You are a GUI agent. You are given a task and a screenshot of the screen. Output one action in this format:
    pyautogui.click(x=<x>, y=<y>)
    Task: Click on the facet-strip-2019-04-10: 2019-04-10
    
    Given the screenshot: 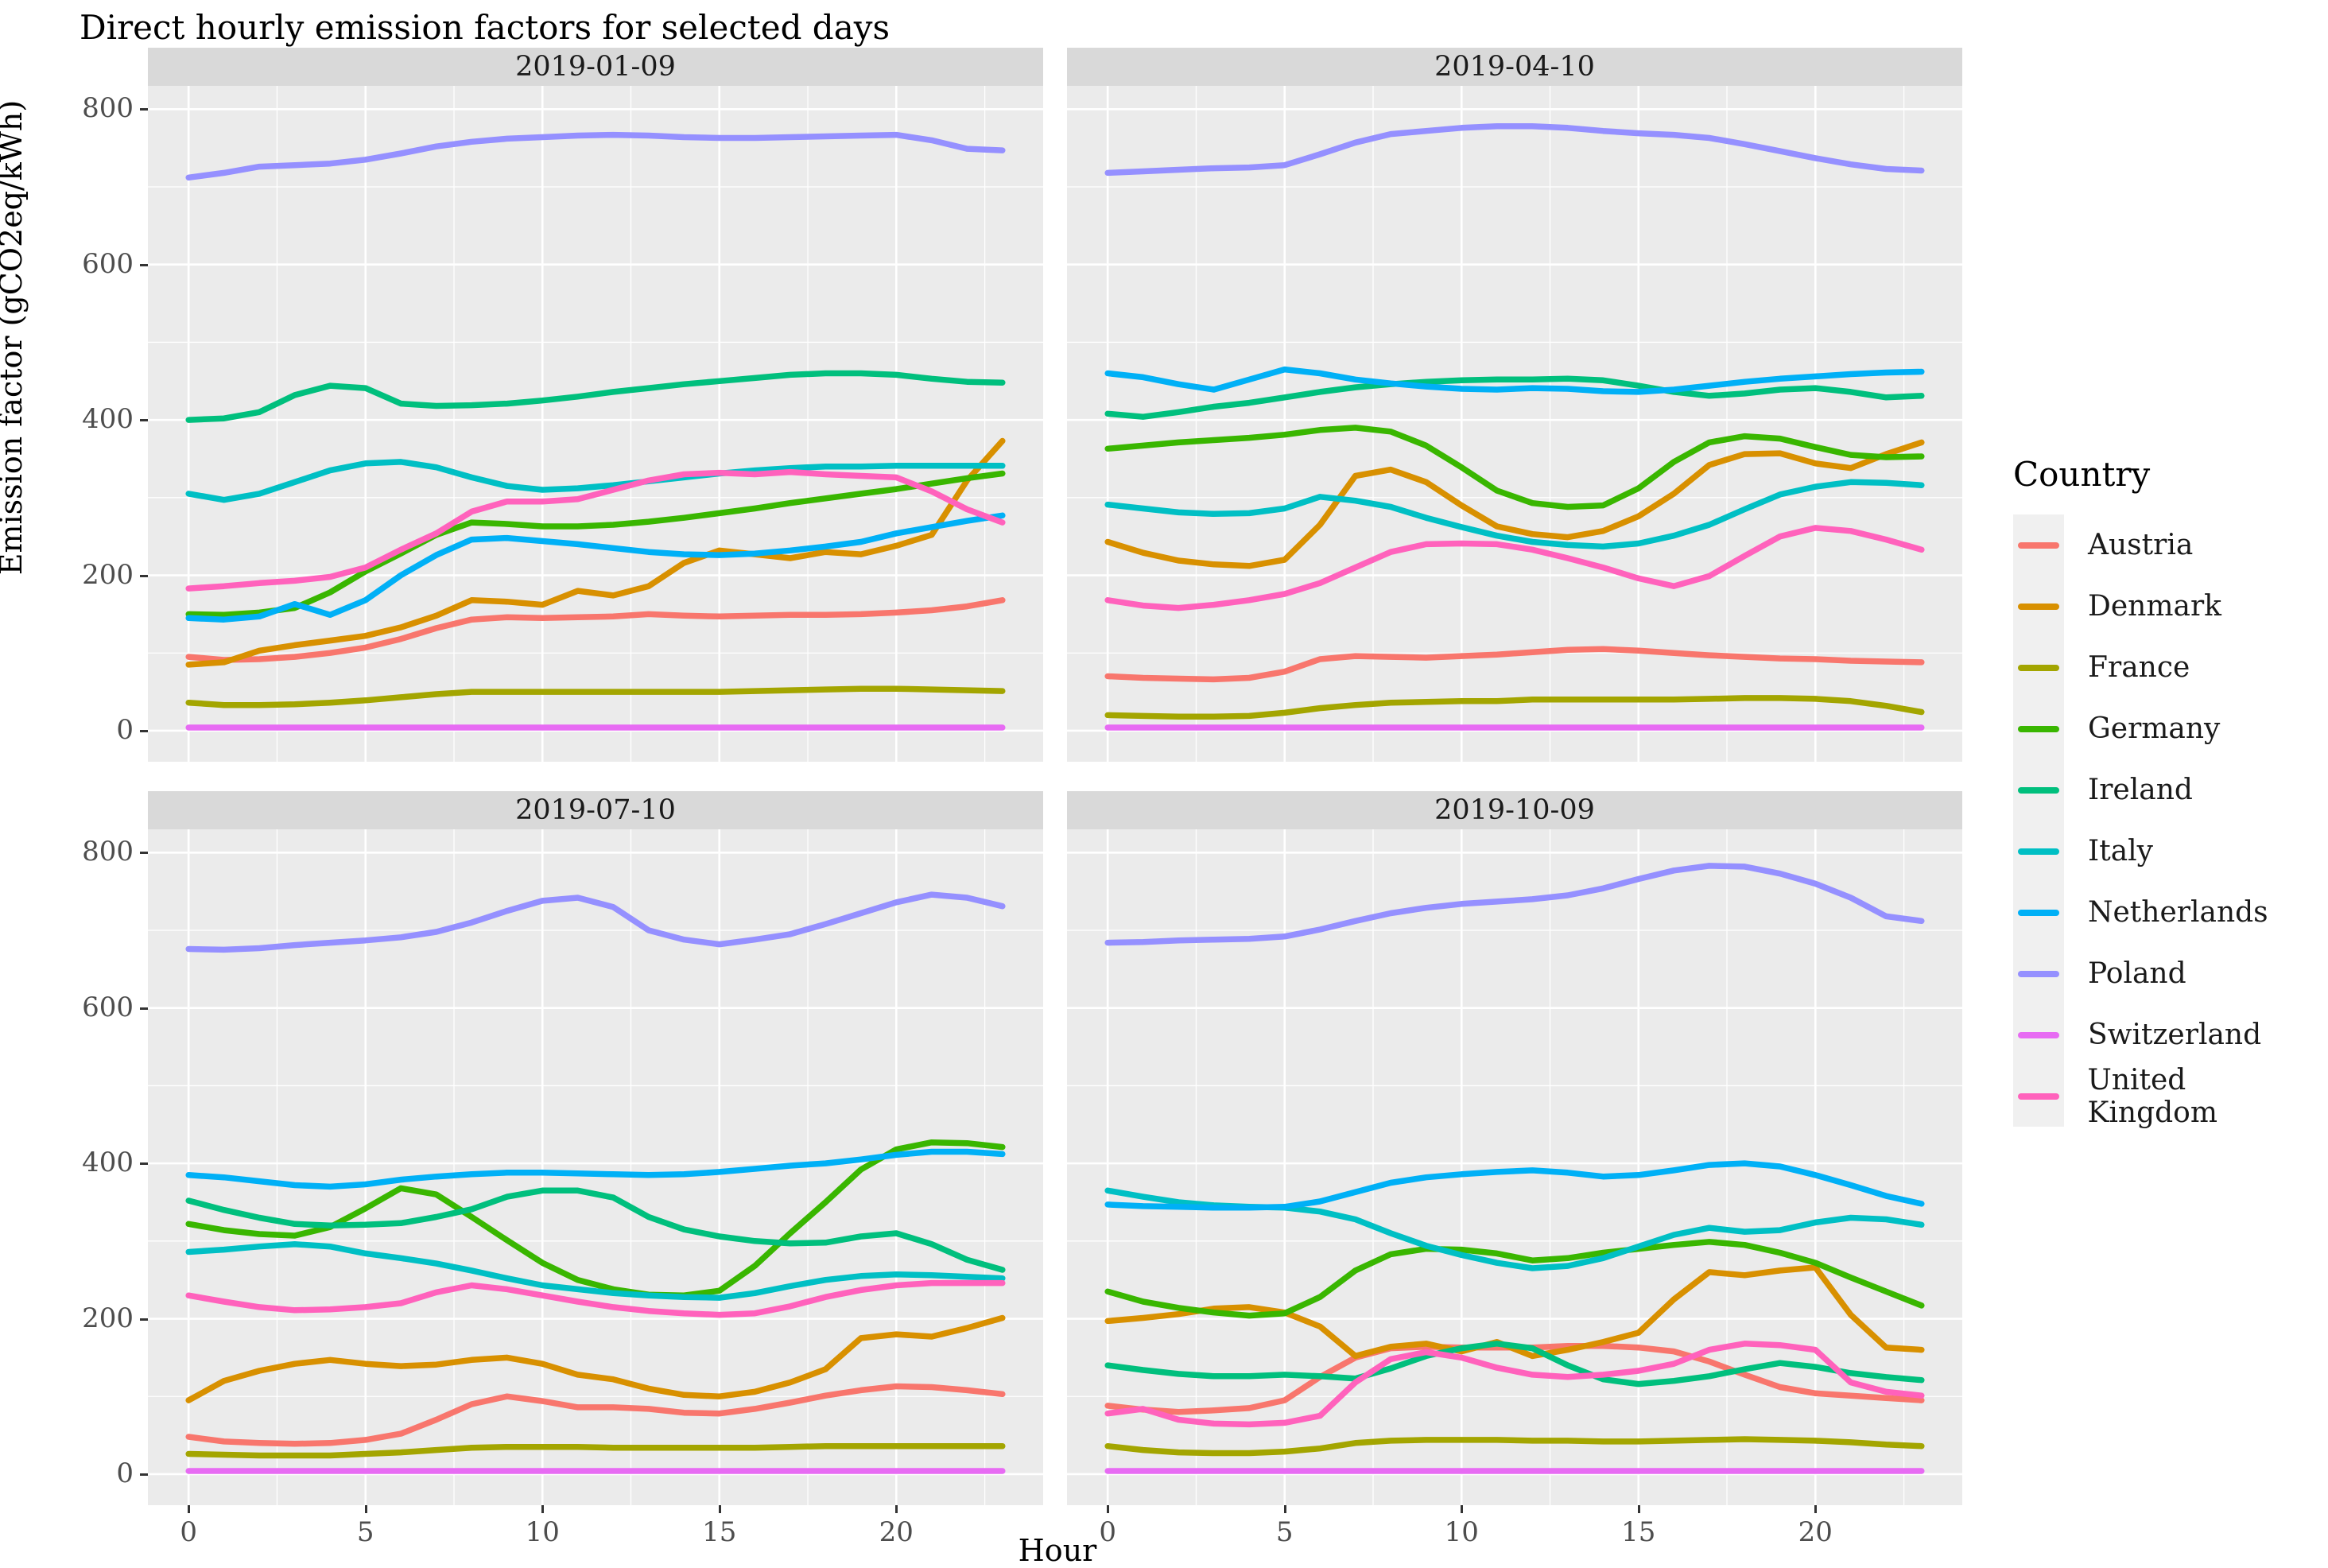 What is the action you would take?
    pyautogui.click(x=1514, y=67)
    